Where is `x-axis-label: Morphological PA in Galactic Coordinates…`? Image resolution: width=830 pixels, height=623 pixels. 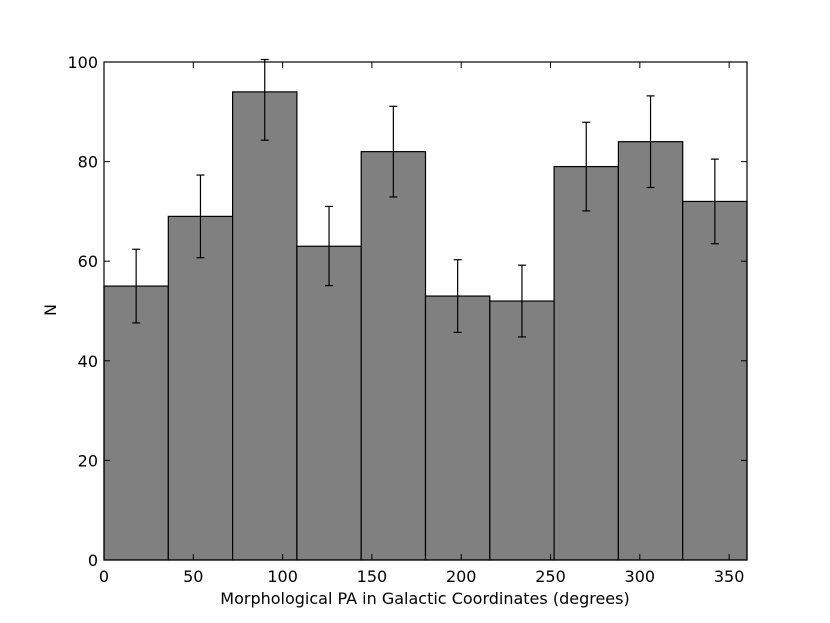 x-axis-label: Morphological PA in Galactic Coordinates… is located at coordinates (424, 598).